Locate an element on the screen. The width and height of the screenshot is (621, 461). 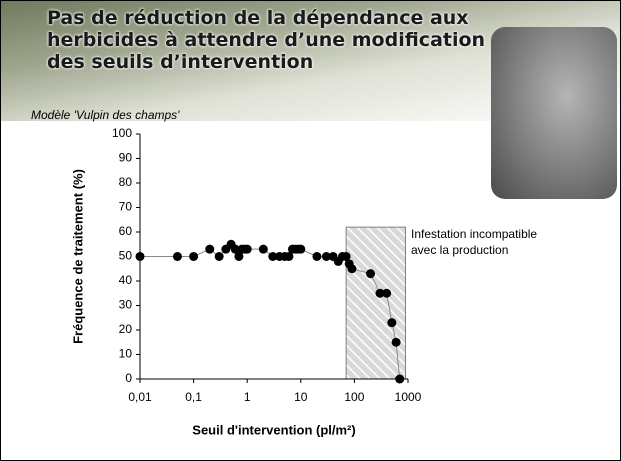
y-axis-title: Fréquence de traitement (%) is located at coordinates (77, 256).